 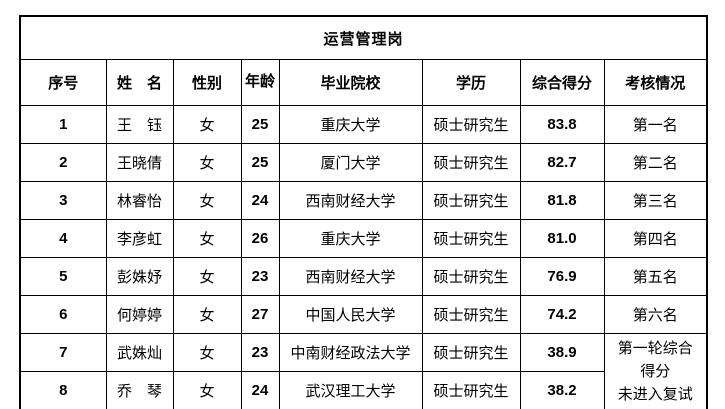 What do you see at coordinates (139, 276) in the screenshot?
I see `cell-name: 彭姝妤` at bounding box center [139, 276].